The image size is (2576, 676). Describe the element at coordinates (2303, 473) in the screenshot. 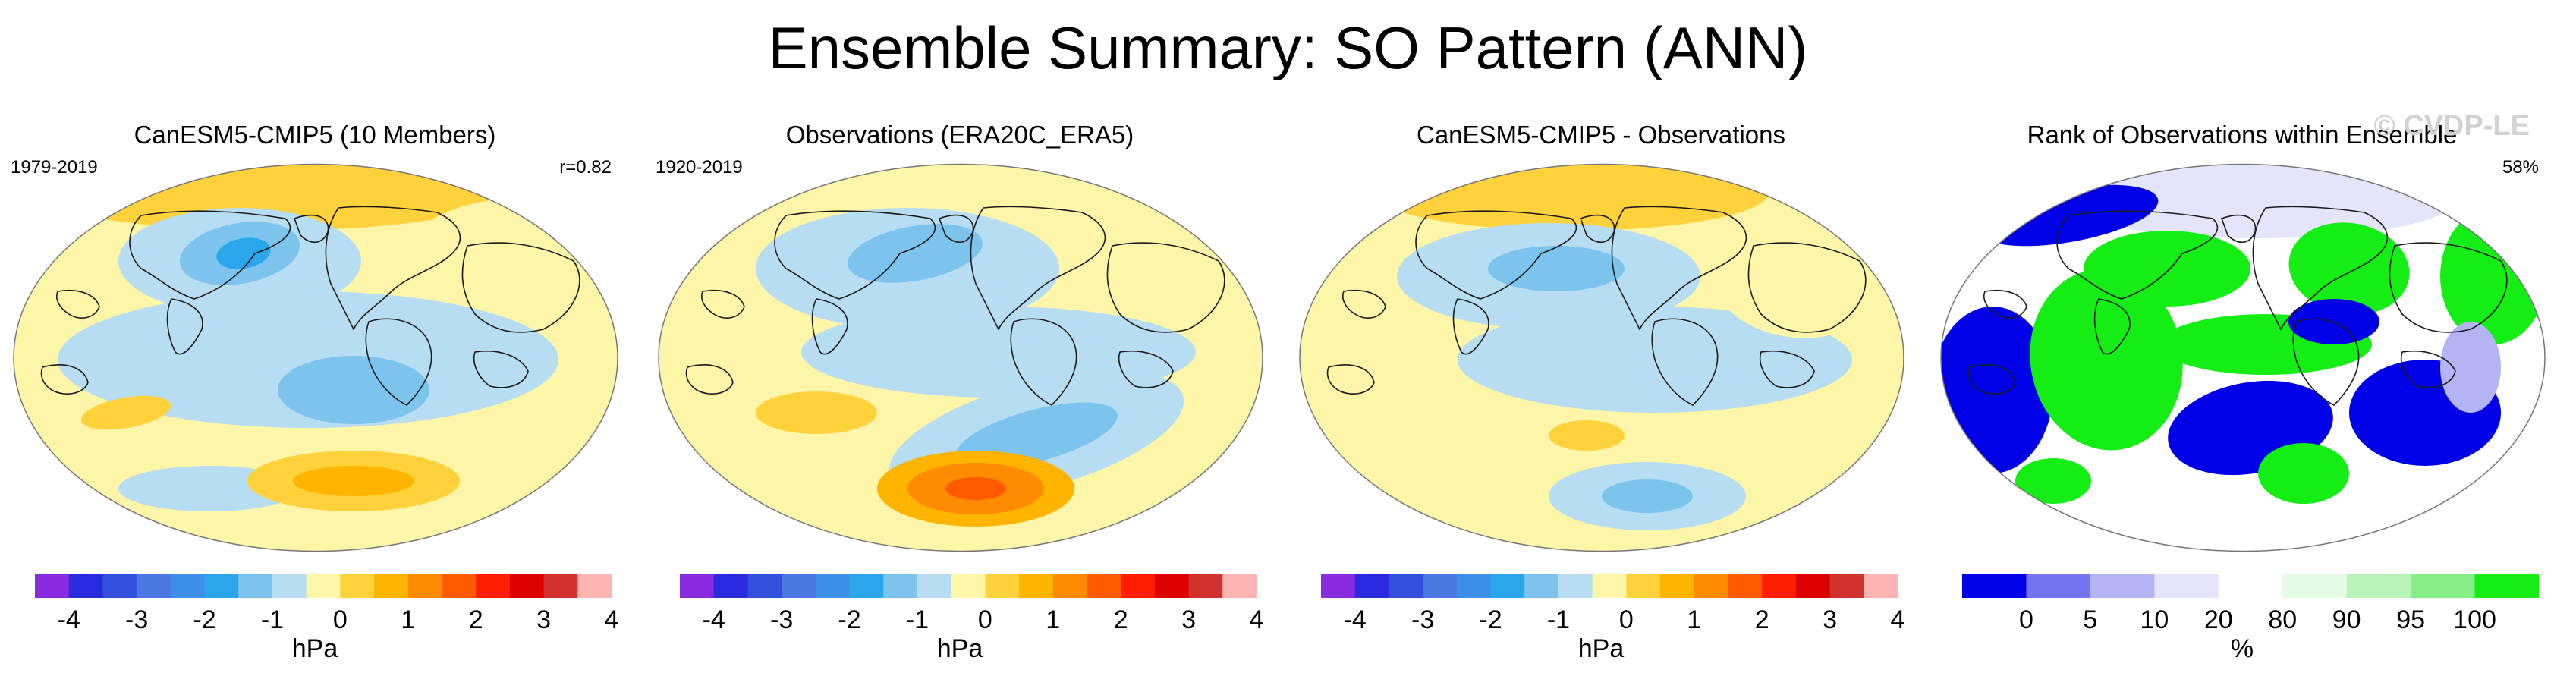

I see `rank-high-south-indian` at that location.